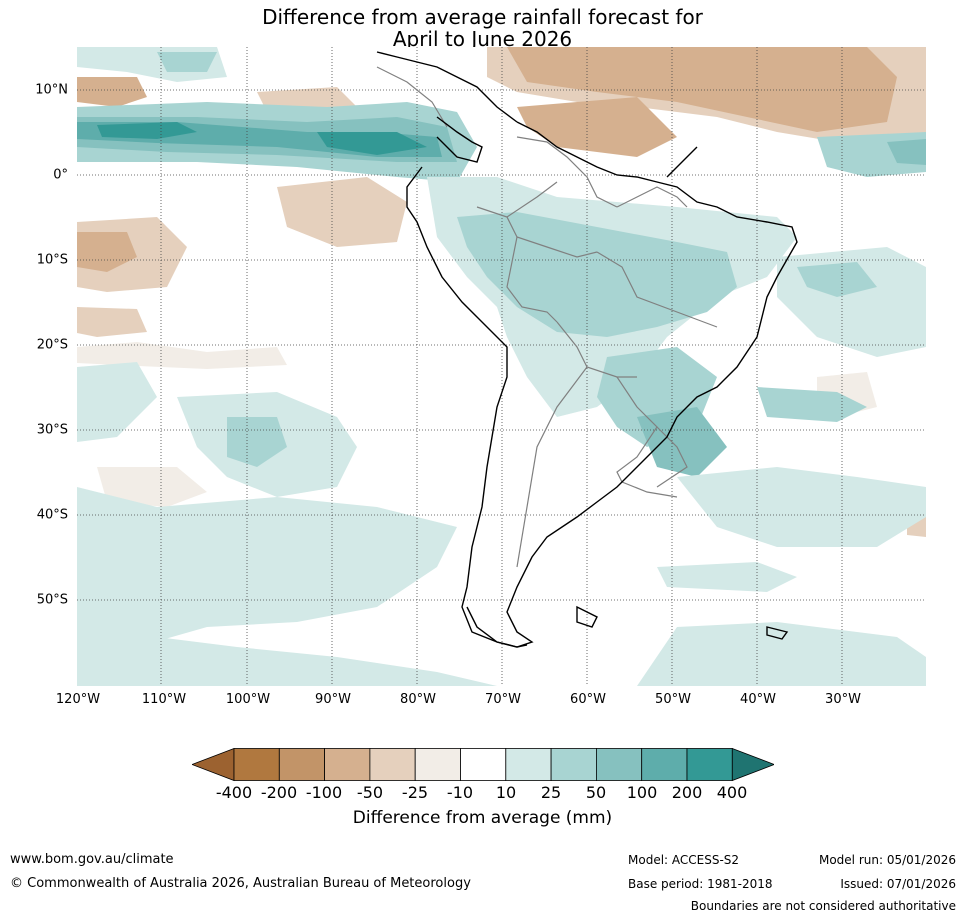  Describe the element at coordinates (52, 430) in the screenshot. I see `lat-label-30s: 30°S` at that location.